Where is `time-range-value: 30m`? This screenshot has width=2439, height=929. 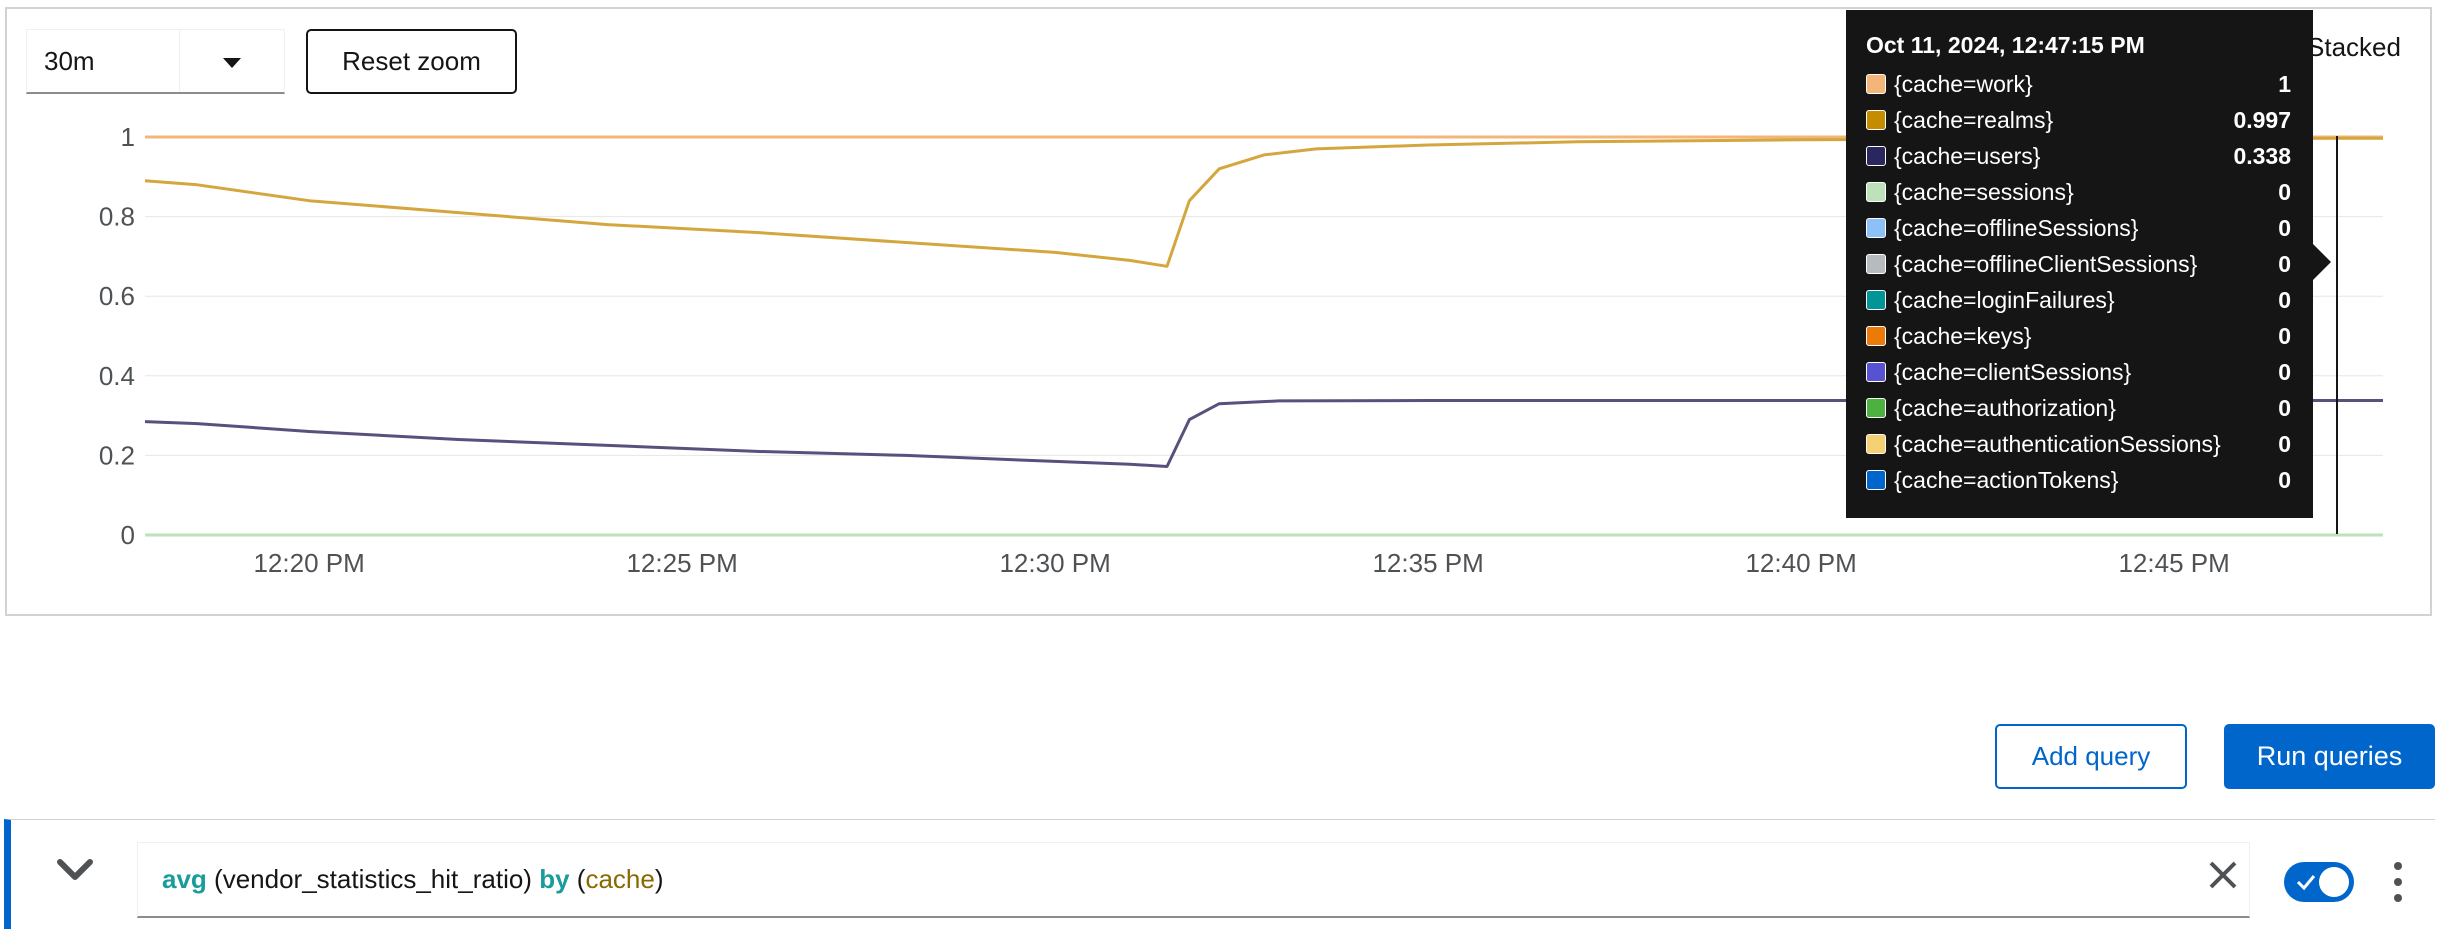 time-range-value: 30m is located at coordinates (69, 61).